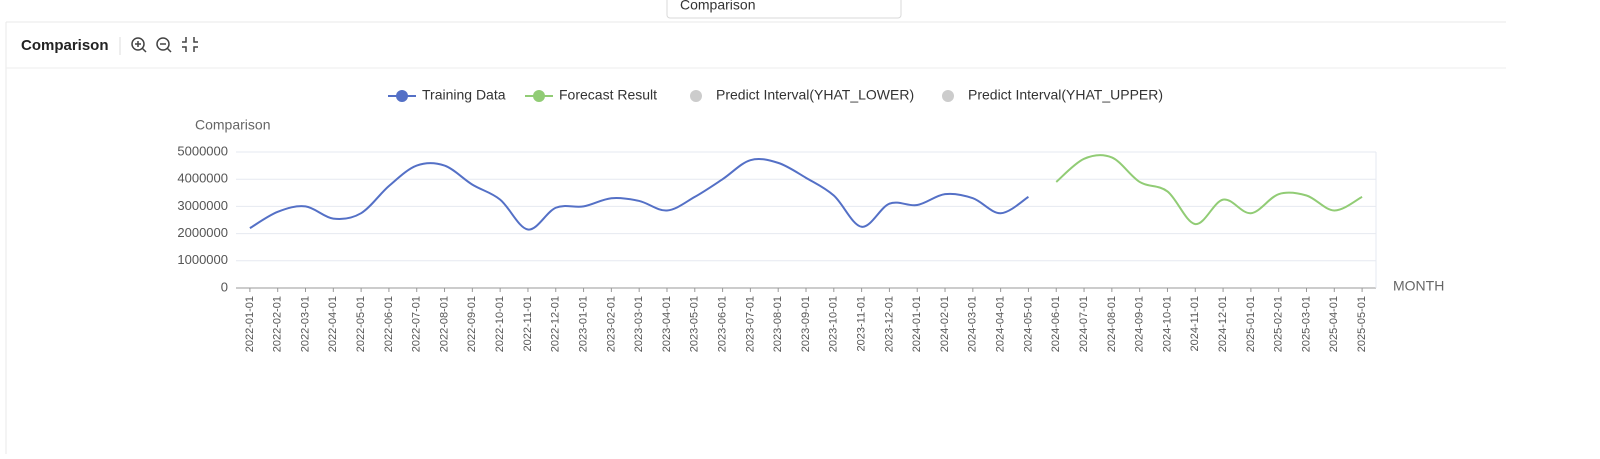 The height and width of the screenshot is (459, 1600). Describe the element at coordinates (164, 45) in the screenshot. I see `zoom-out` at that location.